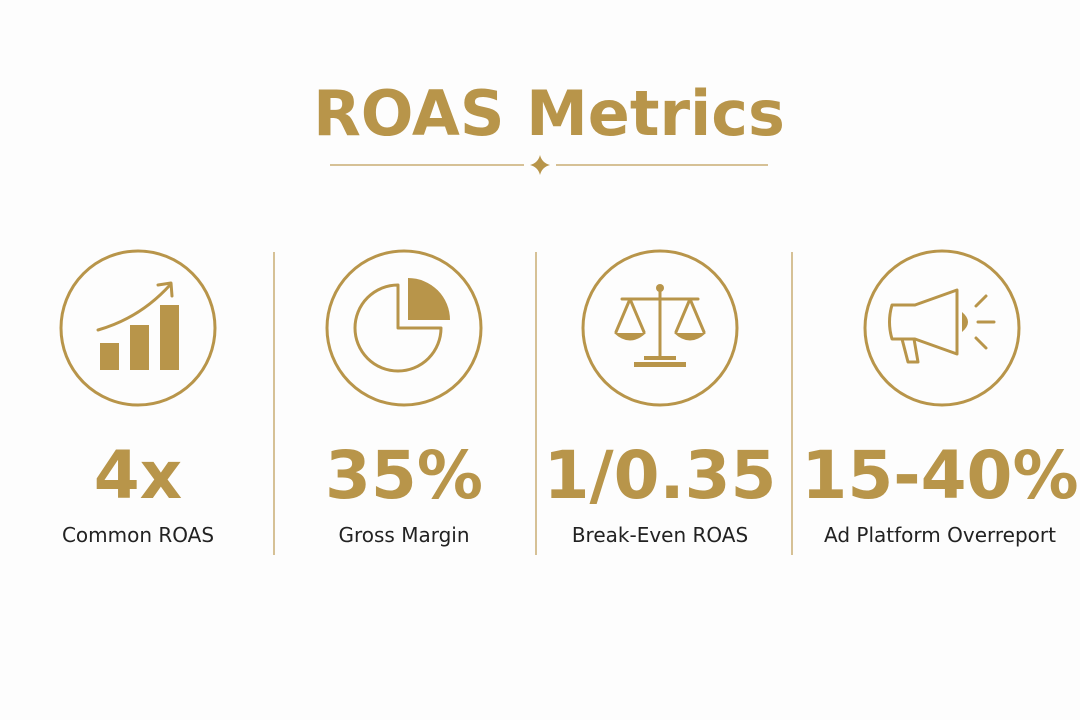 Image resolution: width=1080 pixels, height=720 pixels. What do you see at coordinates (138, 328) in the screenshot?
I see `icon-growth` at bounding box center [138, 328].